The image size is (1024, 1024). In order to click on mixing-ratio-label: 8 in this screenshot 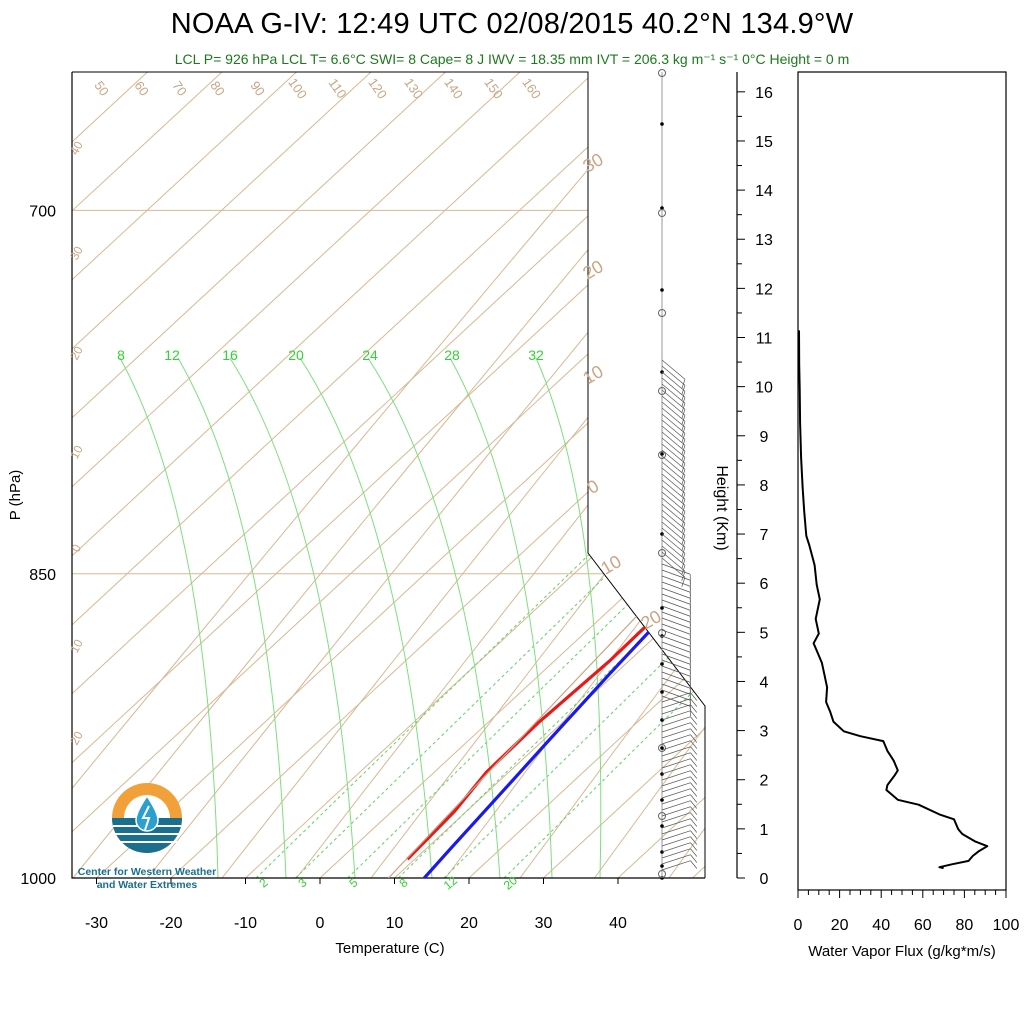, I will do `click(121, 355)`.